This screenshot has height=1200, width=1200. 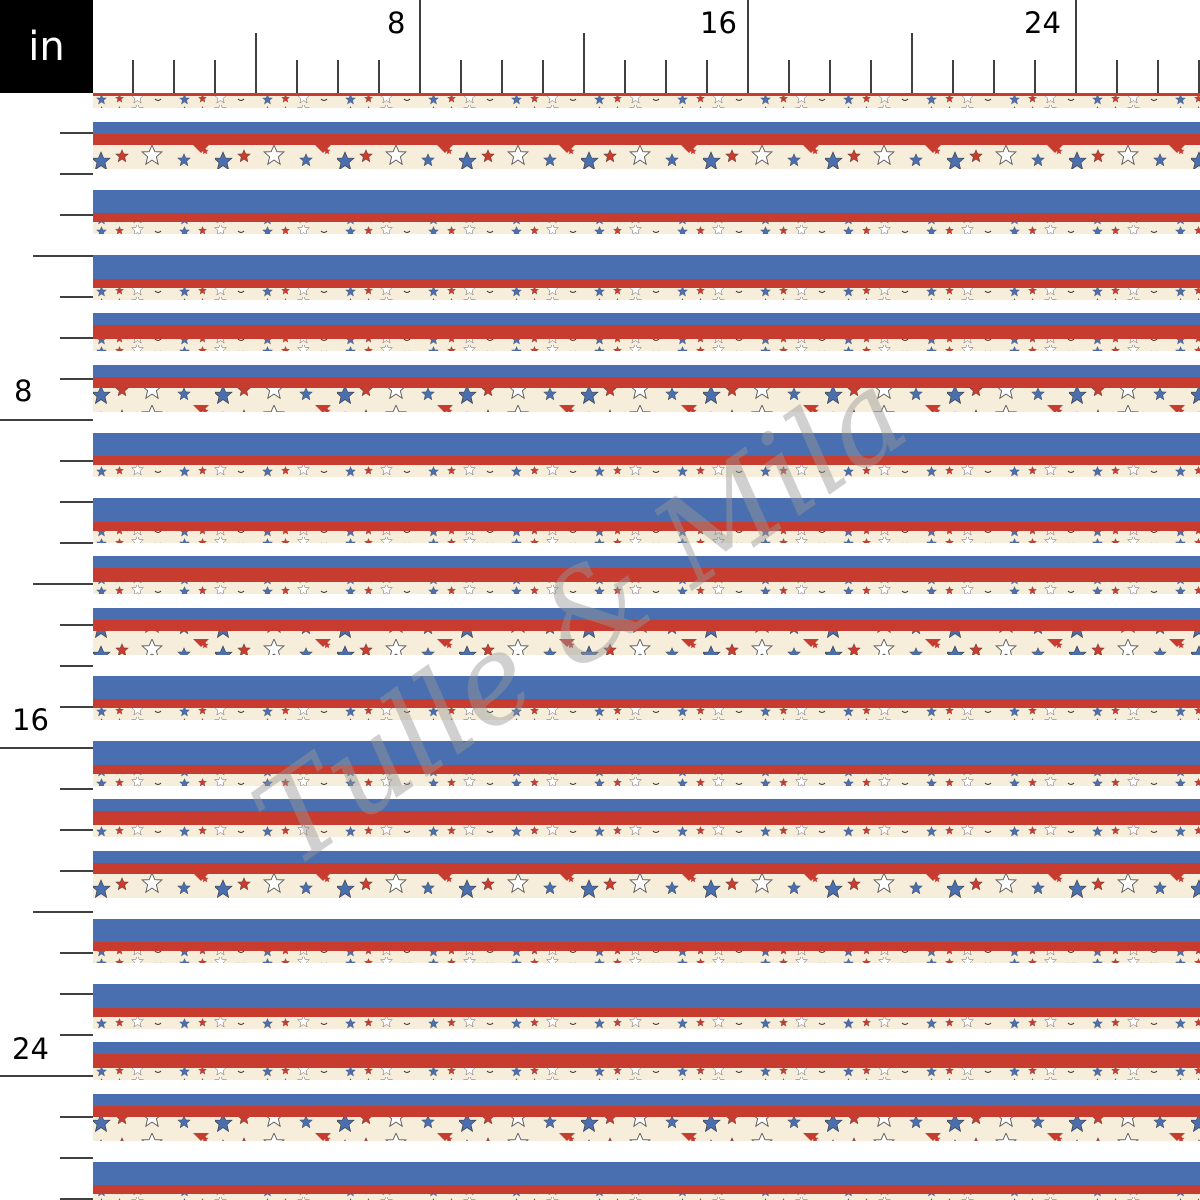 I want to click on top-label-24: 24, so click(x=1042, y=23).